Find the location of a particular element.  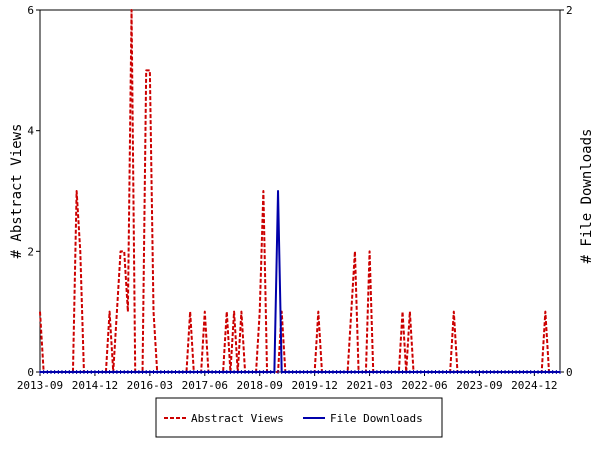

x-tick-label-5: 2019-12 is located at coordinates (314, 385).